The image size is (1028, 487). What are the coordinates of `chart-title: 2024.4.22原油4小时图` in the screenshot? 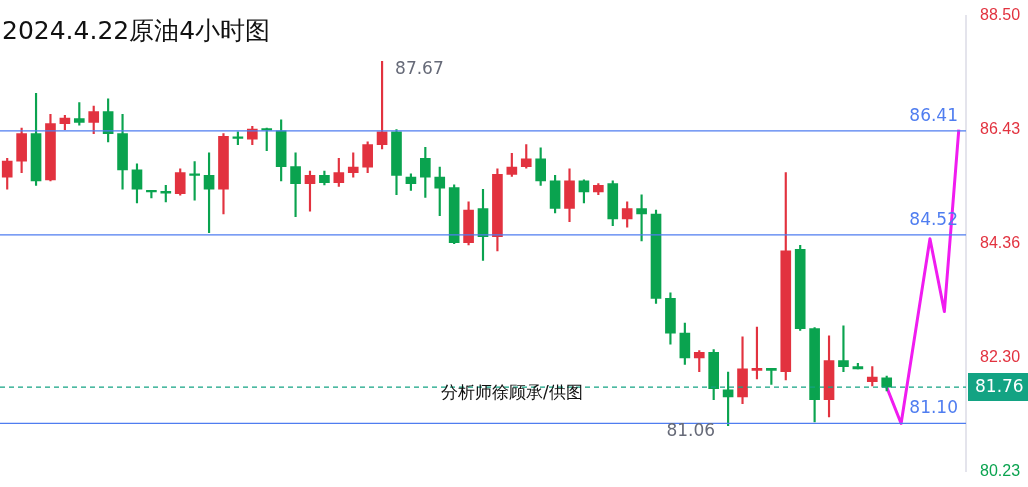 It's located at (136, 31).